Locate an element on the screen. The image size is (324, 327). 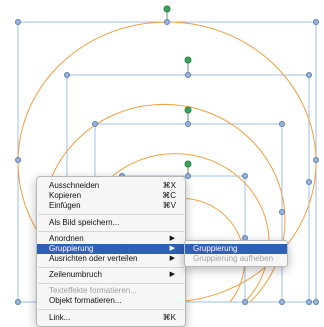
submenu-item-group: Gruppierung is located at coordinates (236, 249).